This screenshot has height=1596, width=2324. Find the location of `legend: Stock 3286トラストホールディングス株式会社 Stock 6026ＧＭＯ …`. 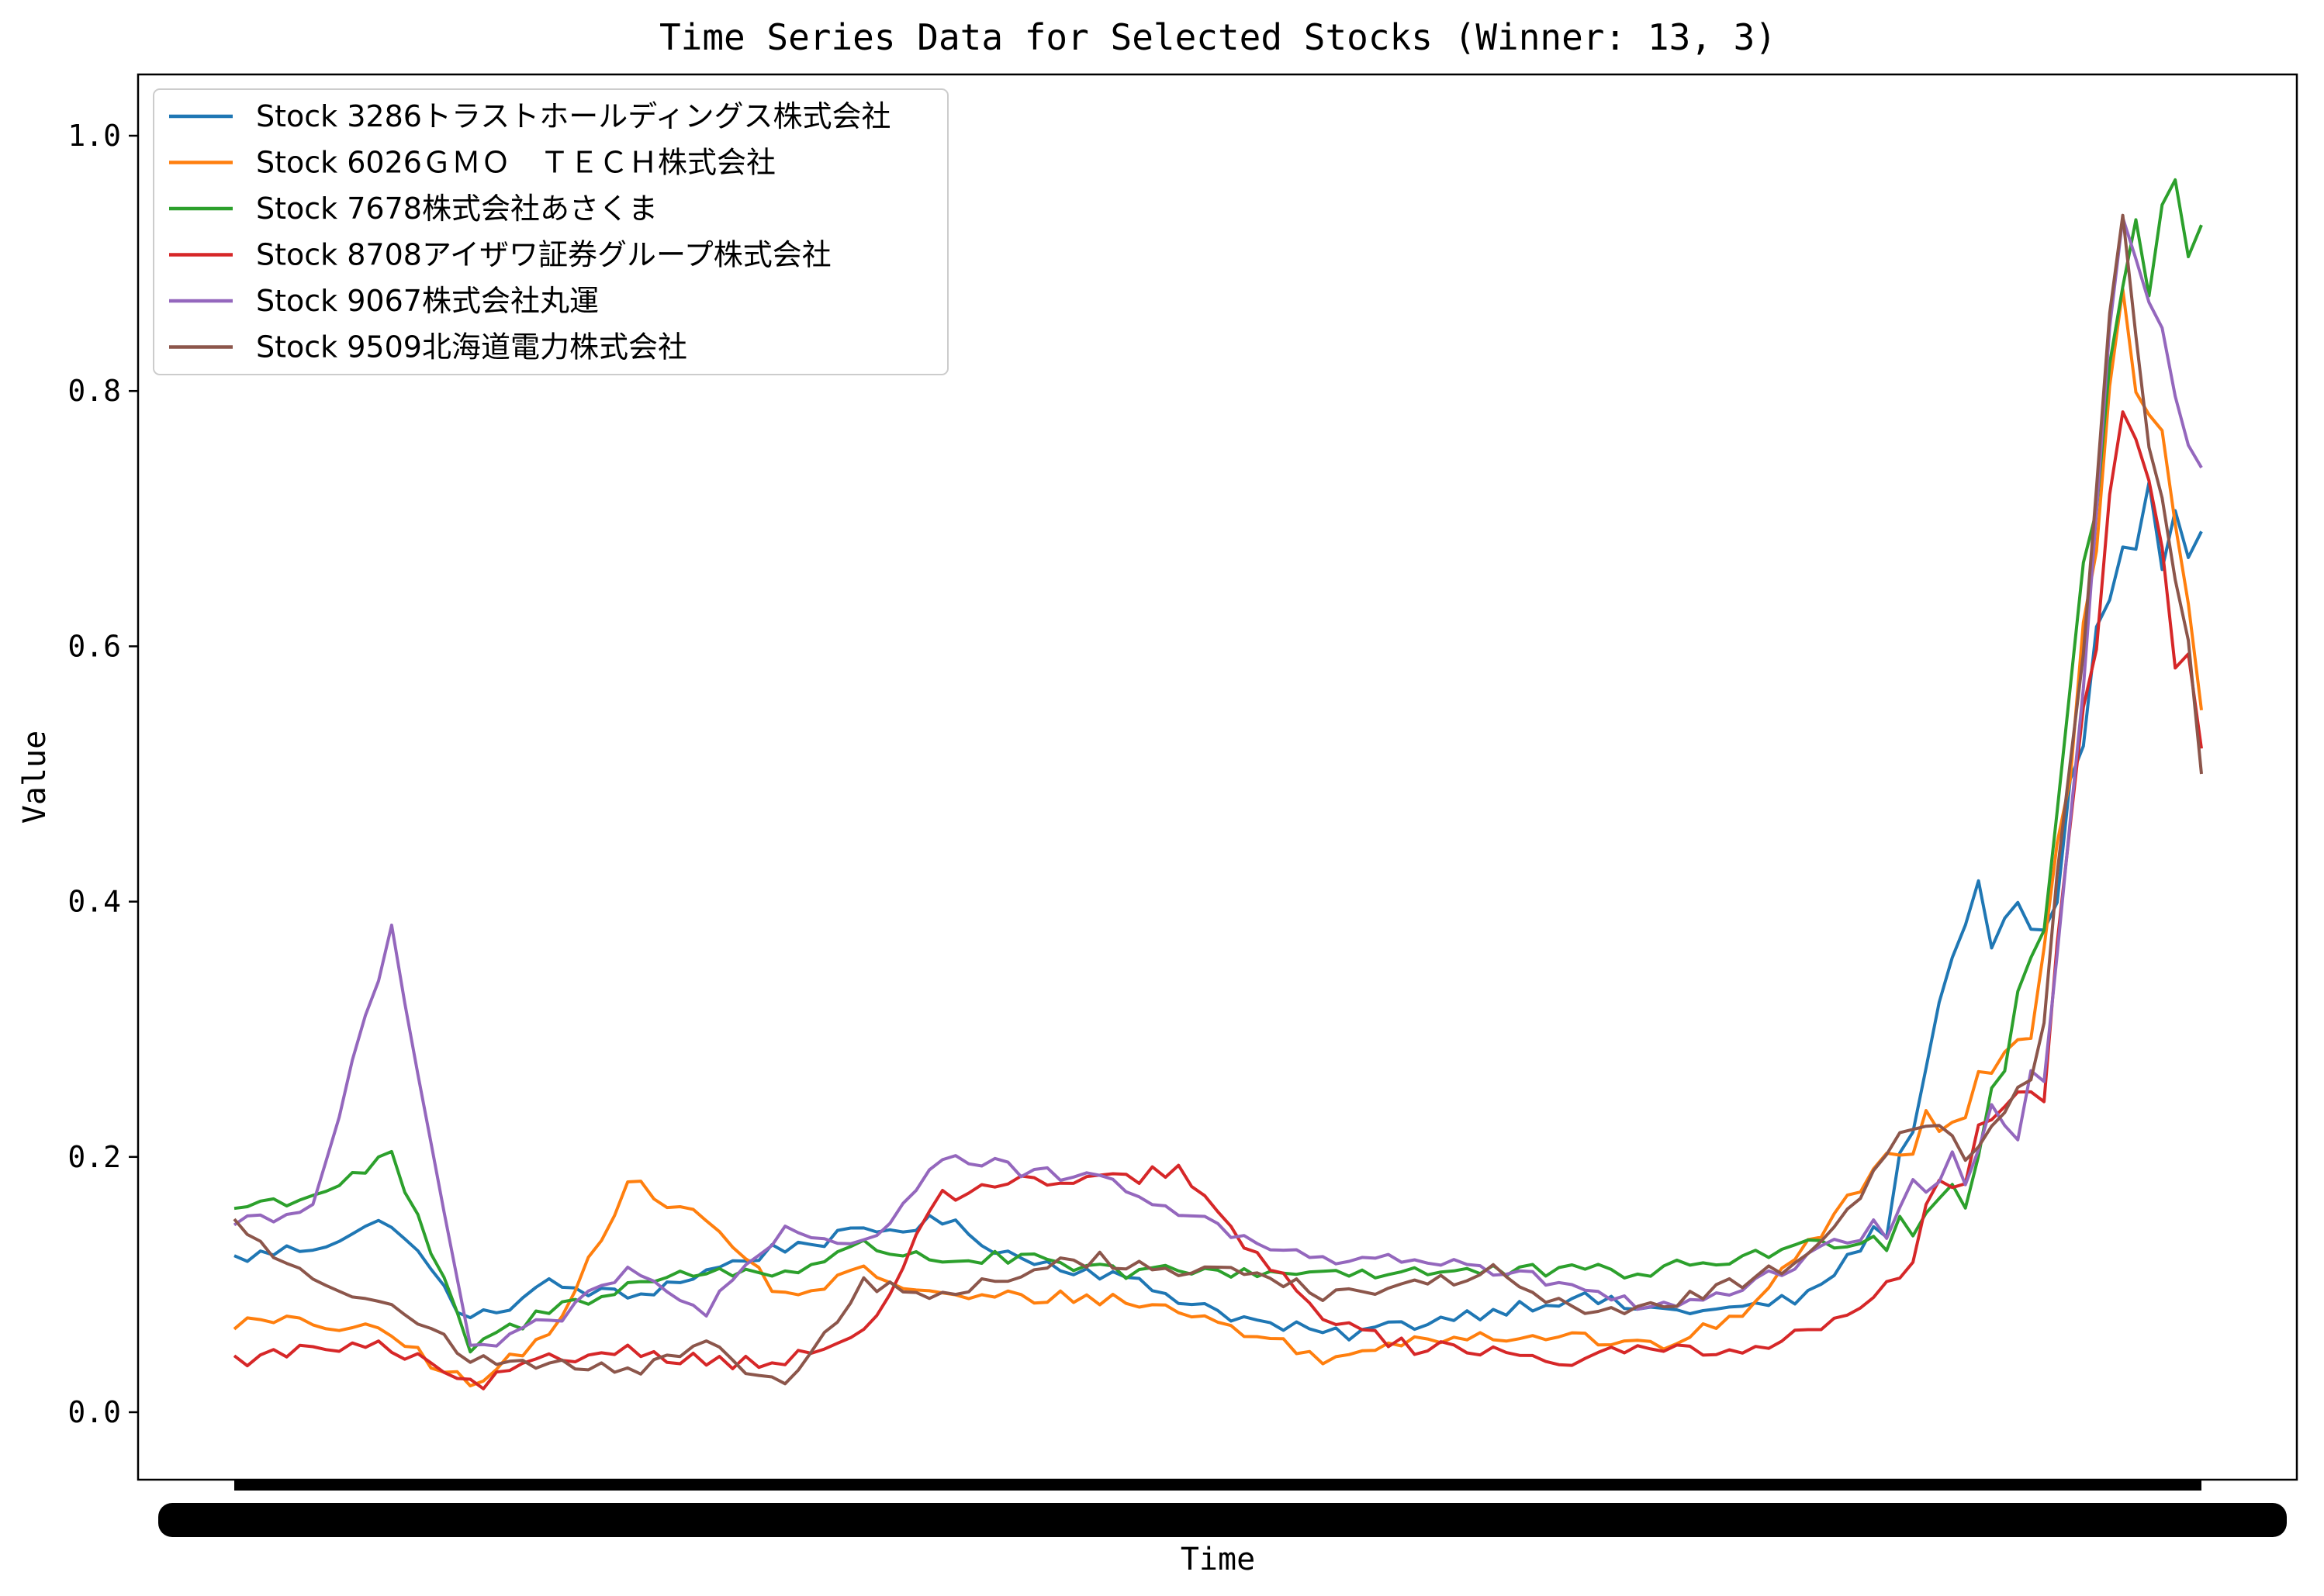

legend: Stock 3286トラストホールディングス株式会社 Stock 6026ＧＭＯ … is located at coordinates (551, 231).